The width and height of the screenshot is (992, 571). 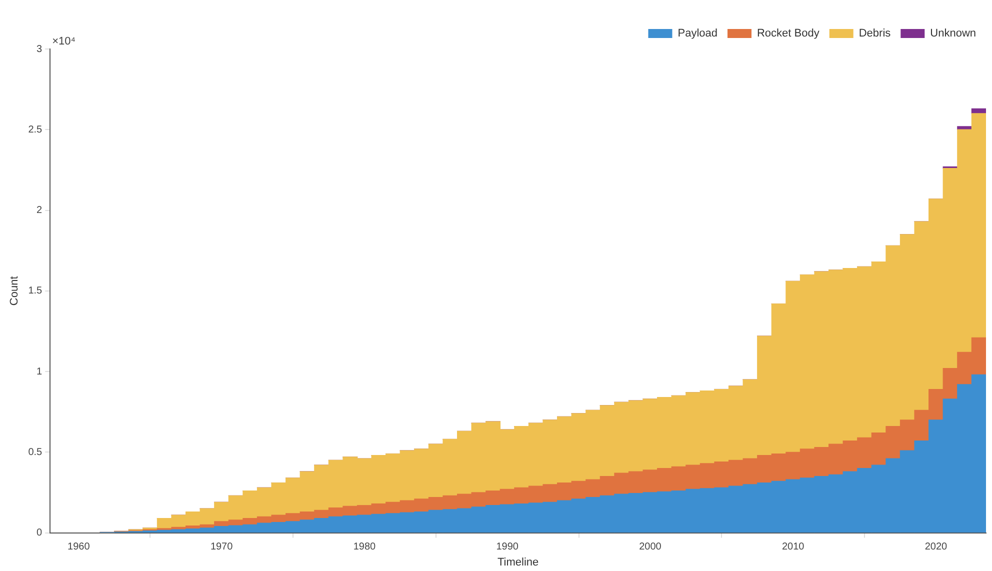 What do you see at coordinates (875, 34) in the screenshot?
I see `legend-label: Debris` at bounding box center [875, 34].